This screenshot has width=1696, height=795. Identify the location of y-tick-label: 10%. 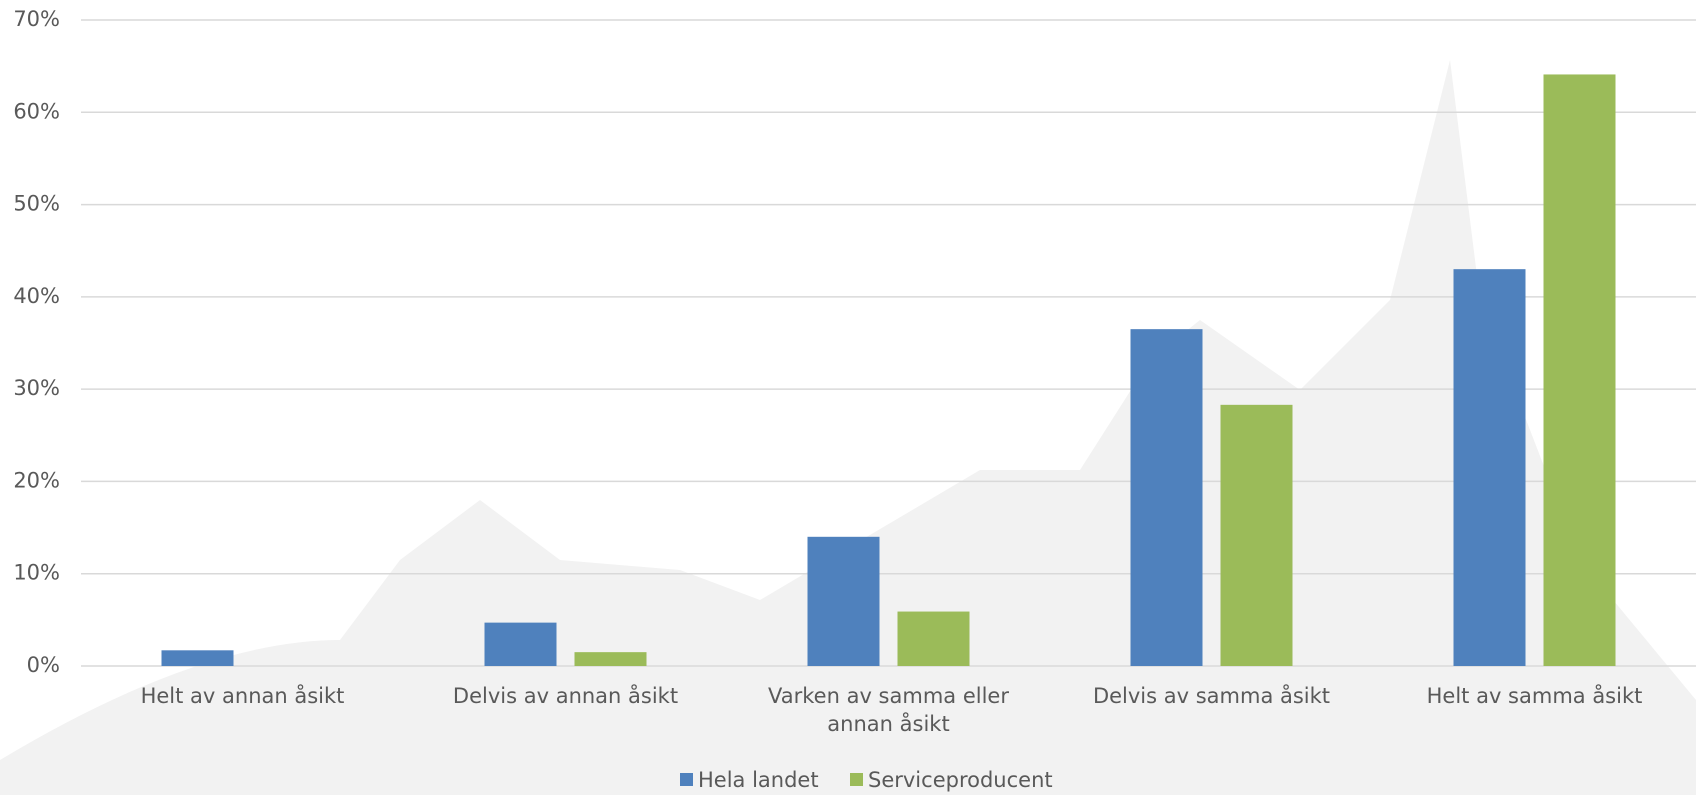
(36, 573).